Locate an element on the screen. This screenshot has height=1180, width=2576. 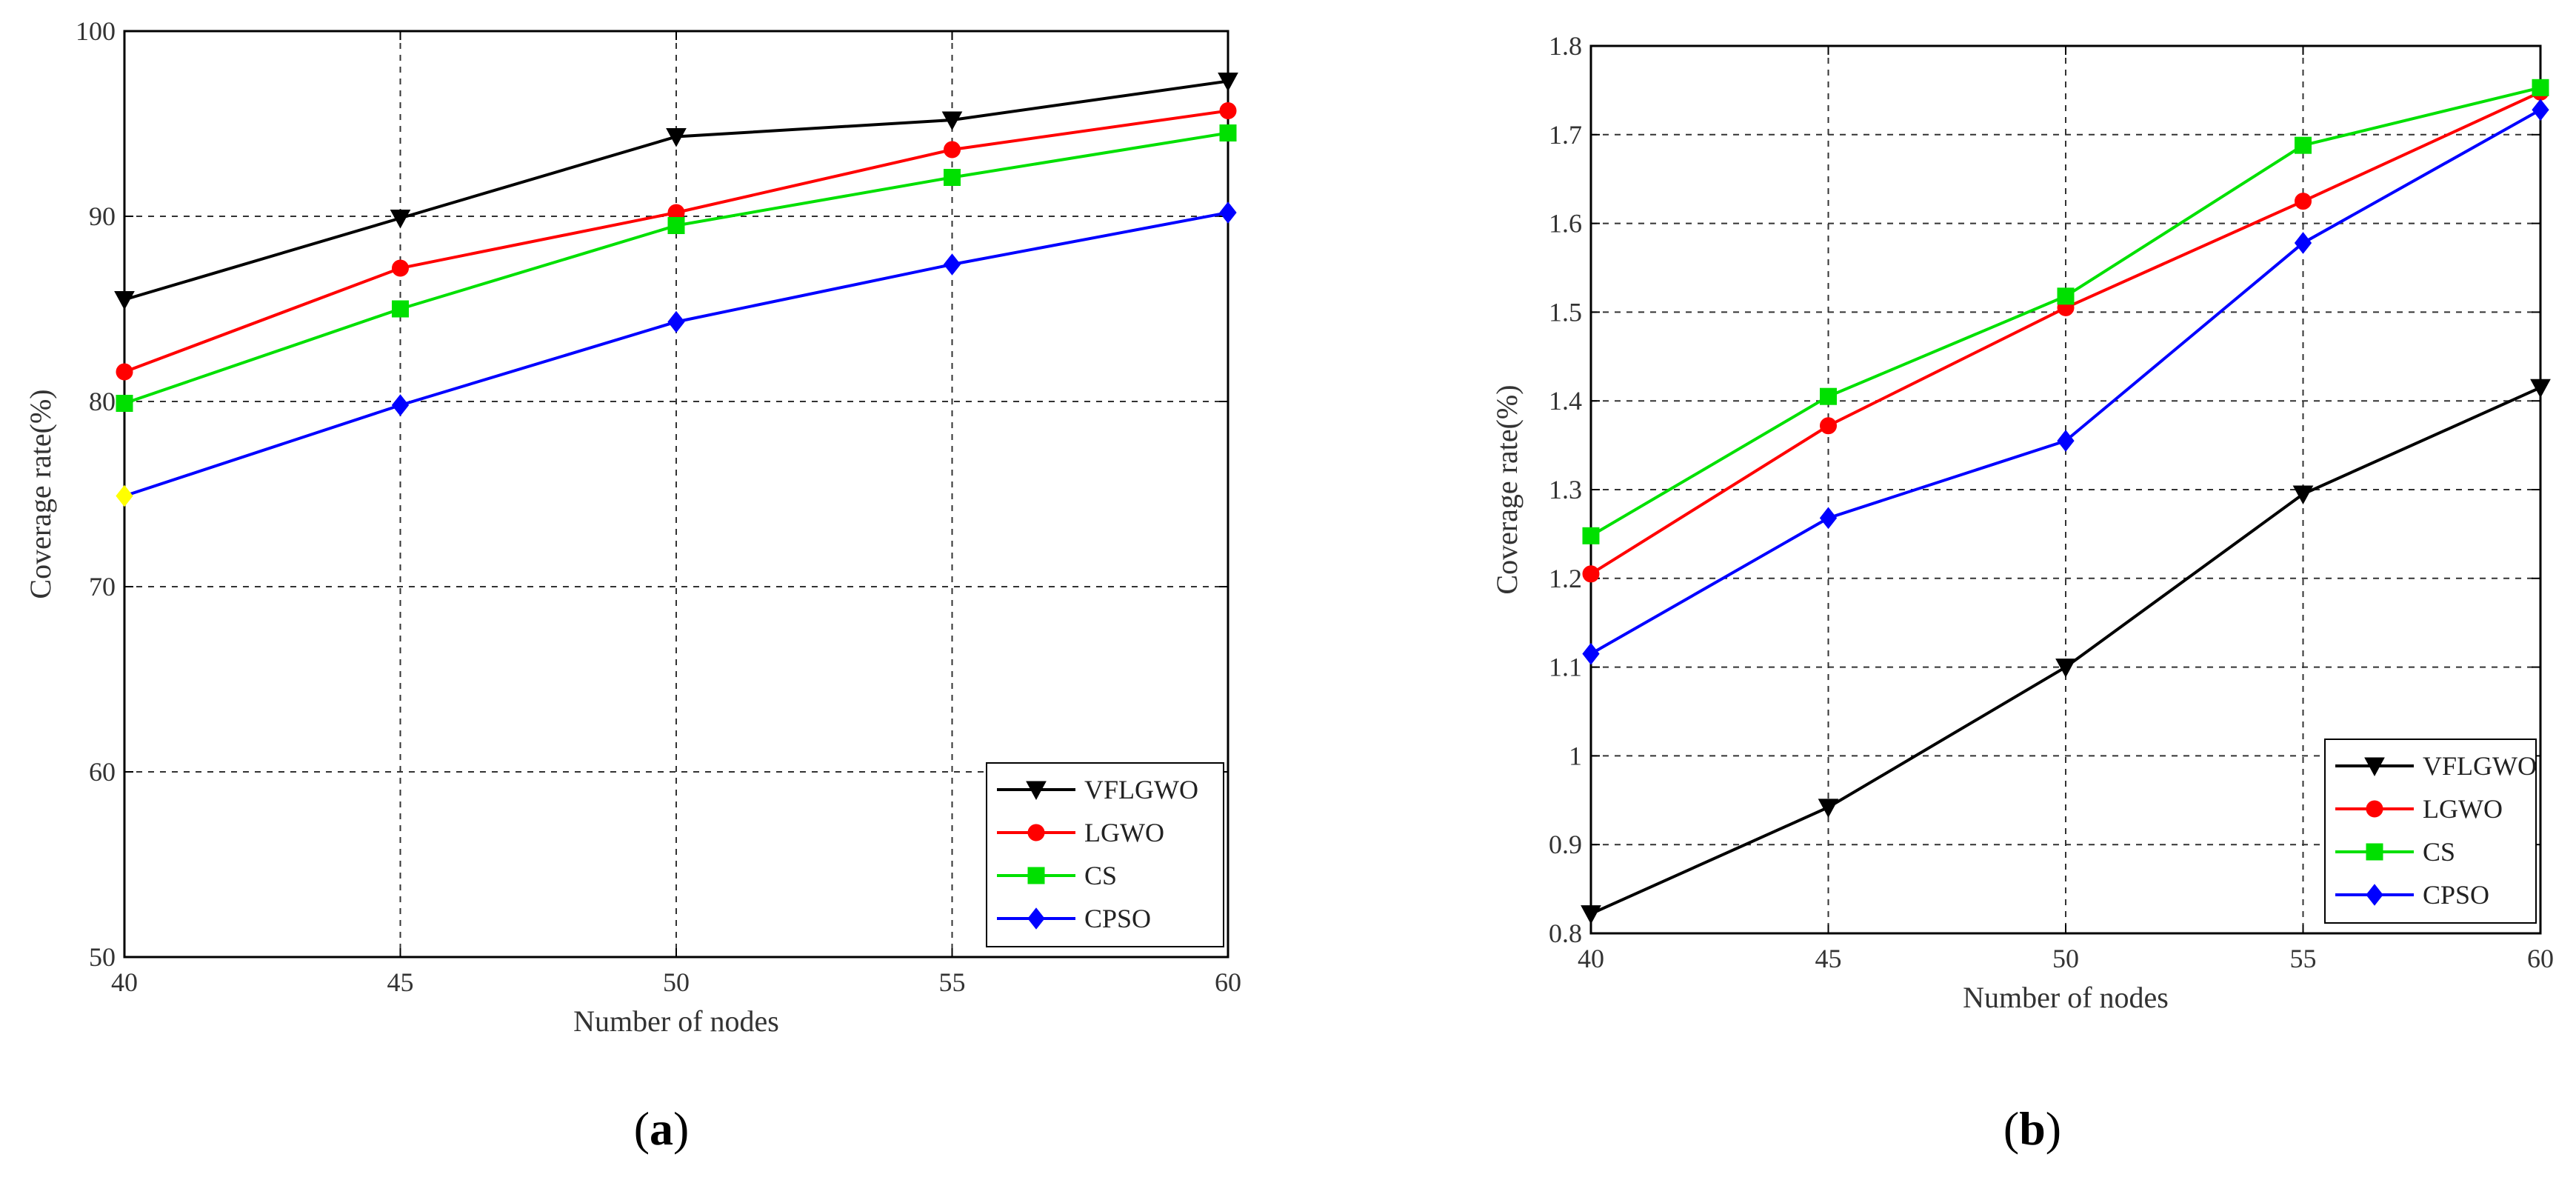
data-point-cpso-50-b is located at coordinates (2066, 441).